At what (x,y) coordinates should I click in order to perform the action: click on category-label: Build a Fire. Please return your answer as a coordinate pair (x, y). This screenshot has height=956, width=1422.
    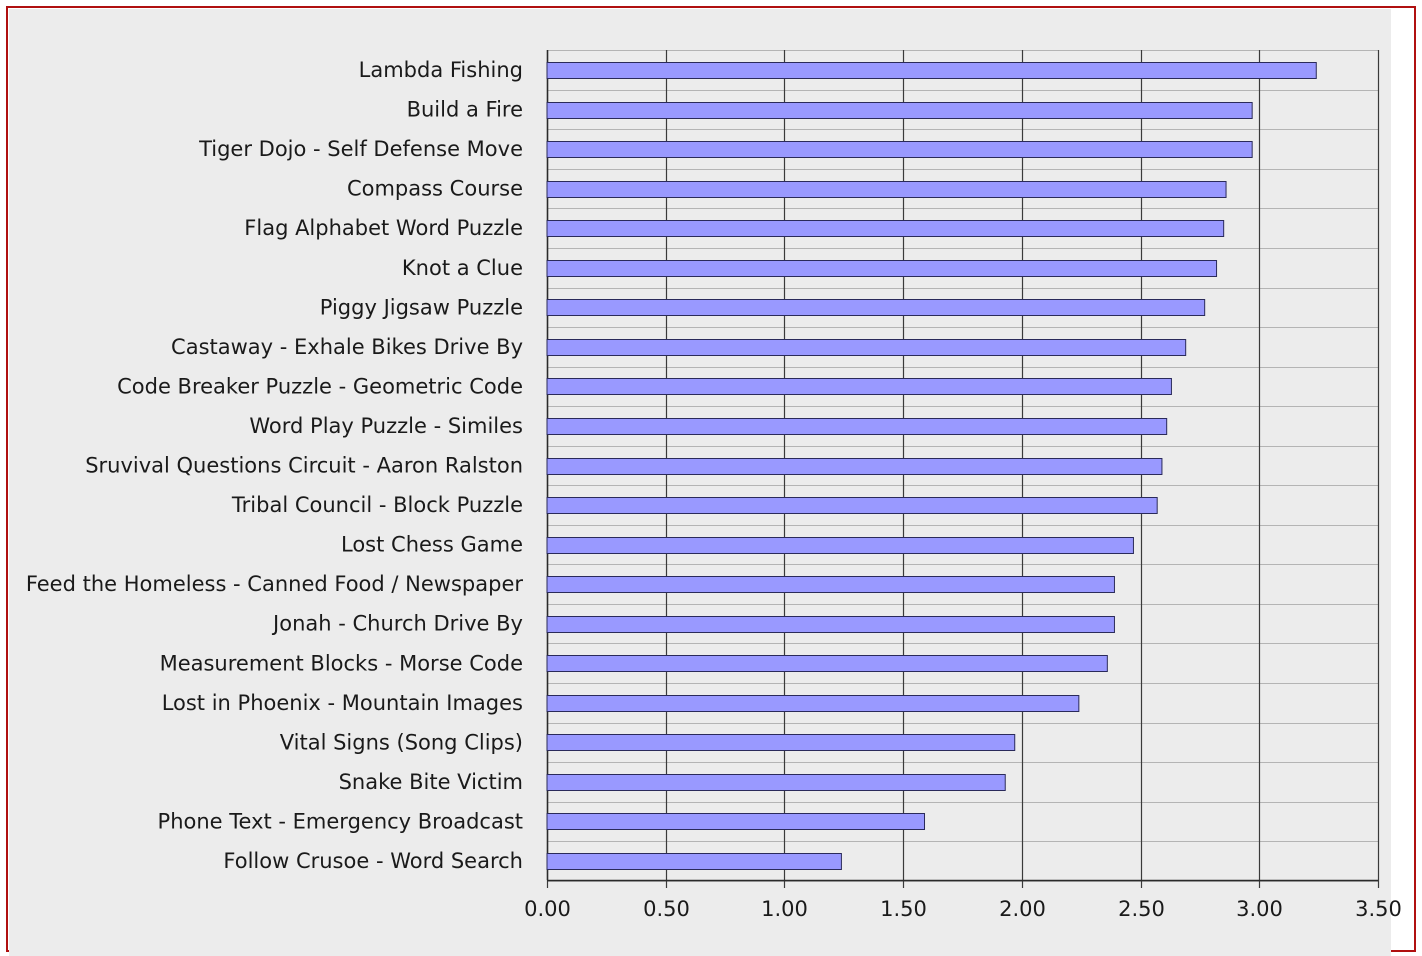
    Looking at the image, I should click on (465, 110).